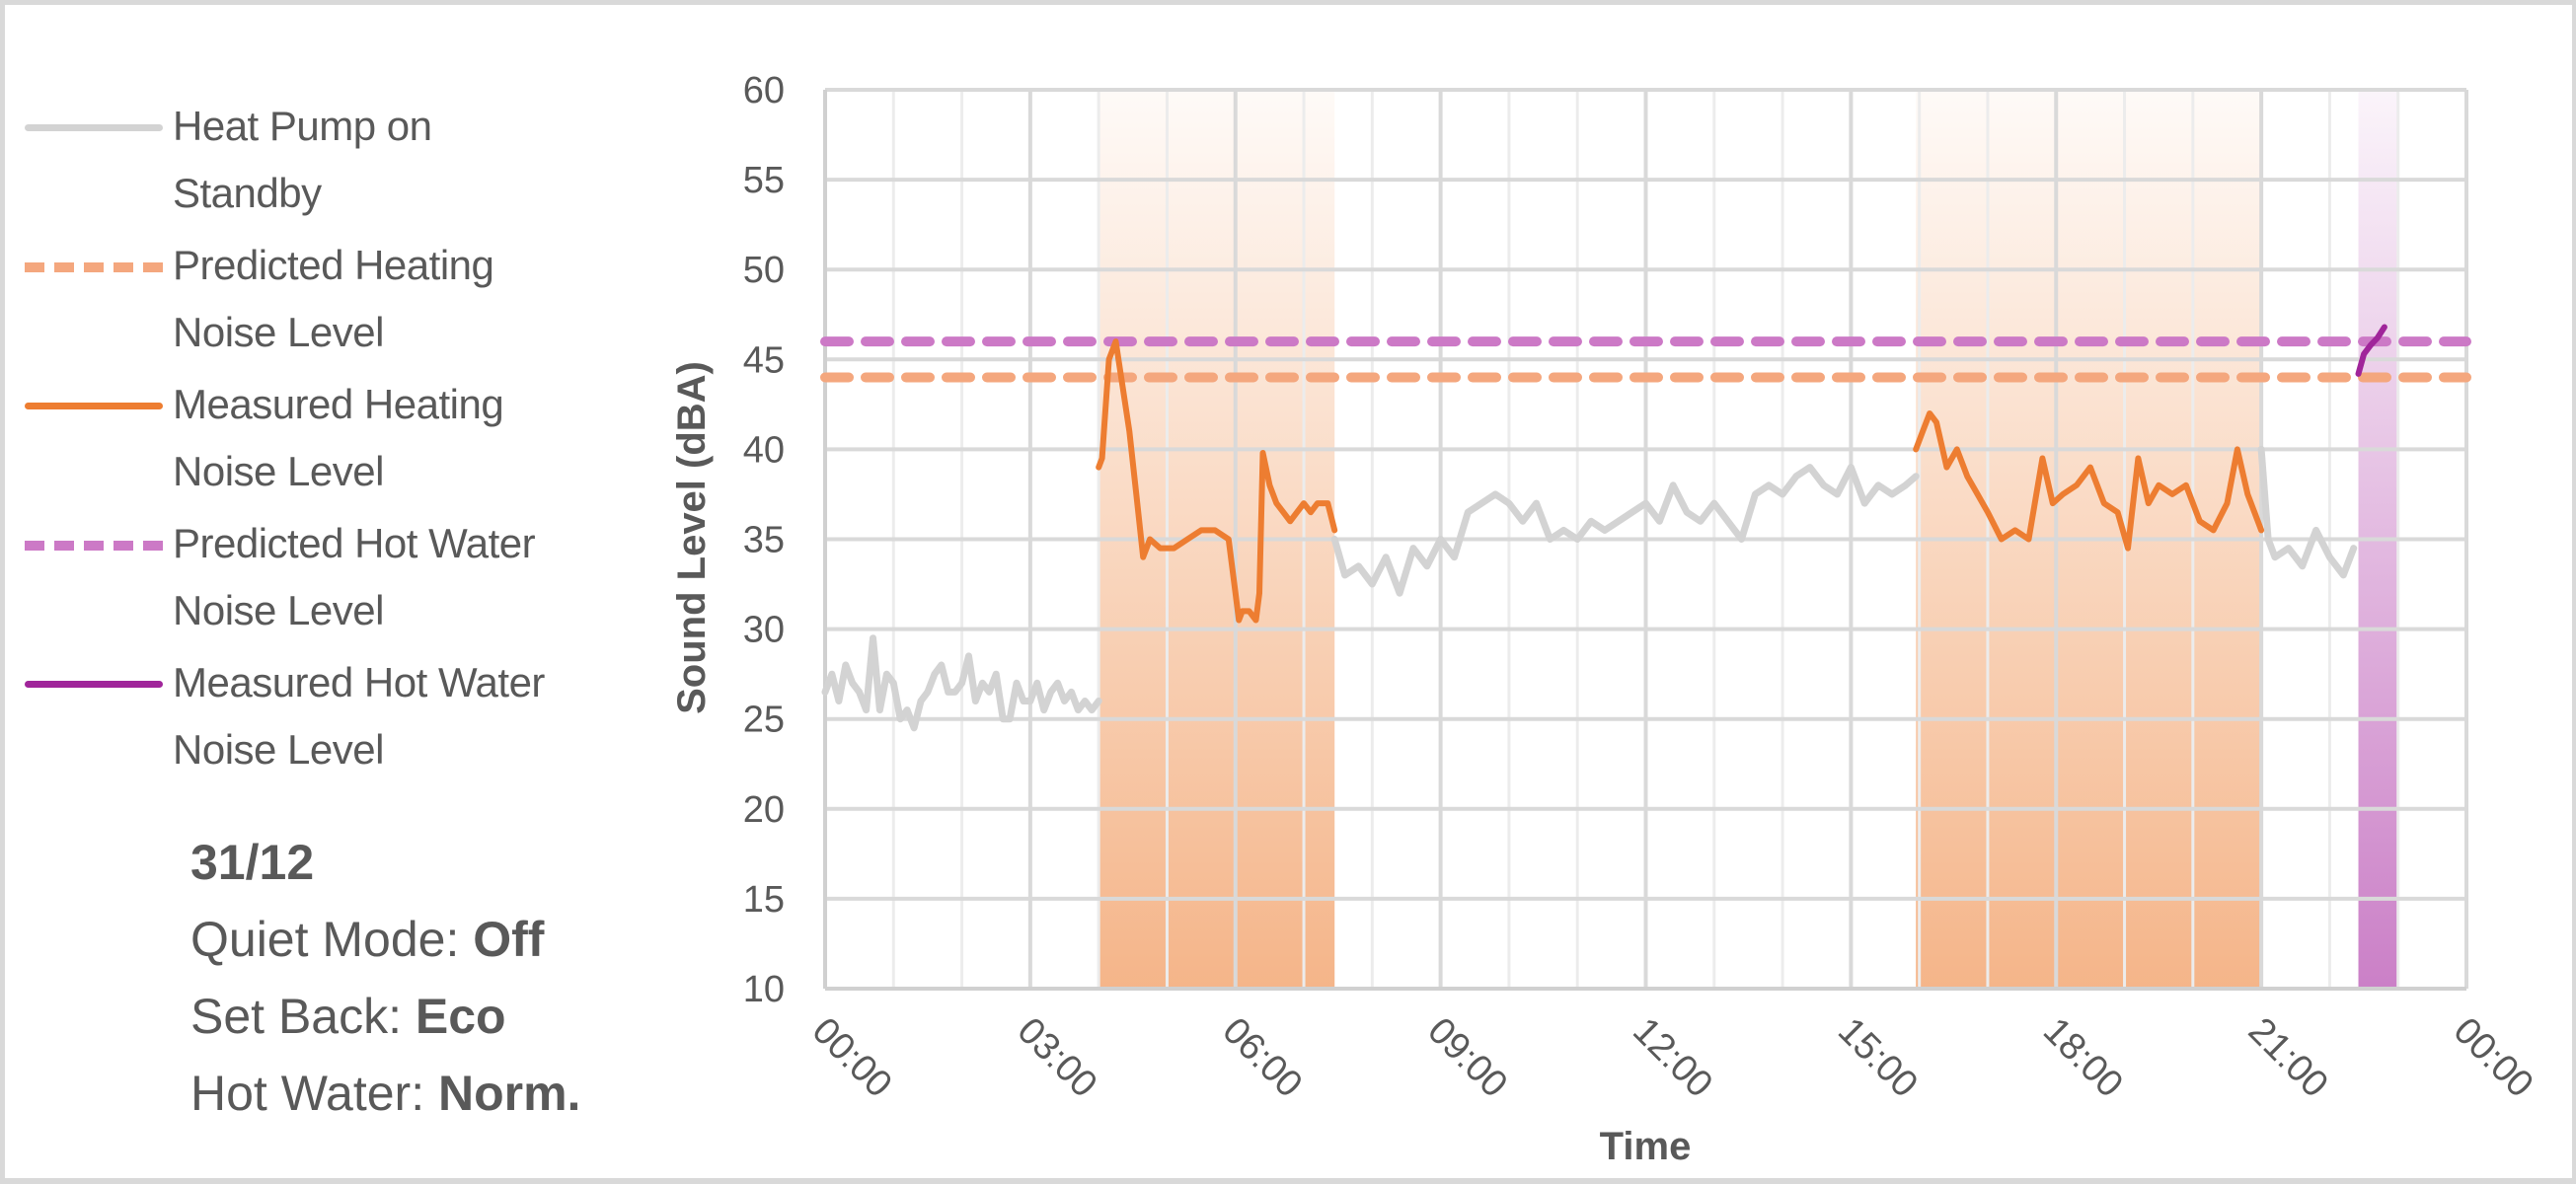 This screenshot has width=2576, height=1184. I want to click on y-tick-label: 50, so click(764, 270).